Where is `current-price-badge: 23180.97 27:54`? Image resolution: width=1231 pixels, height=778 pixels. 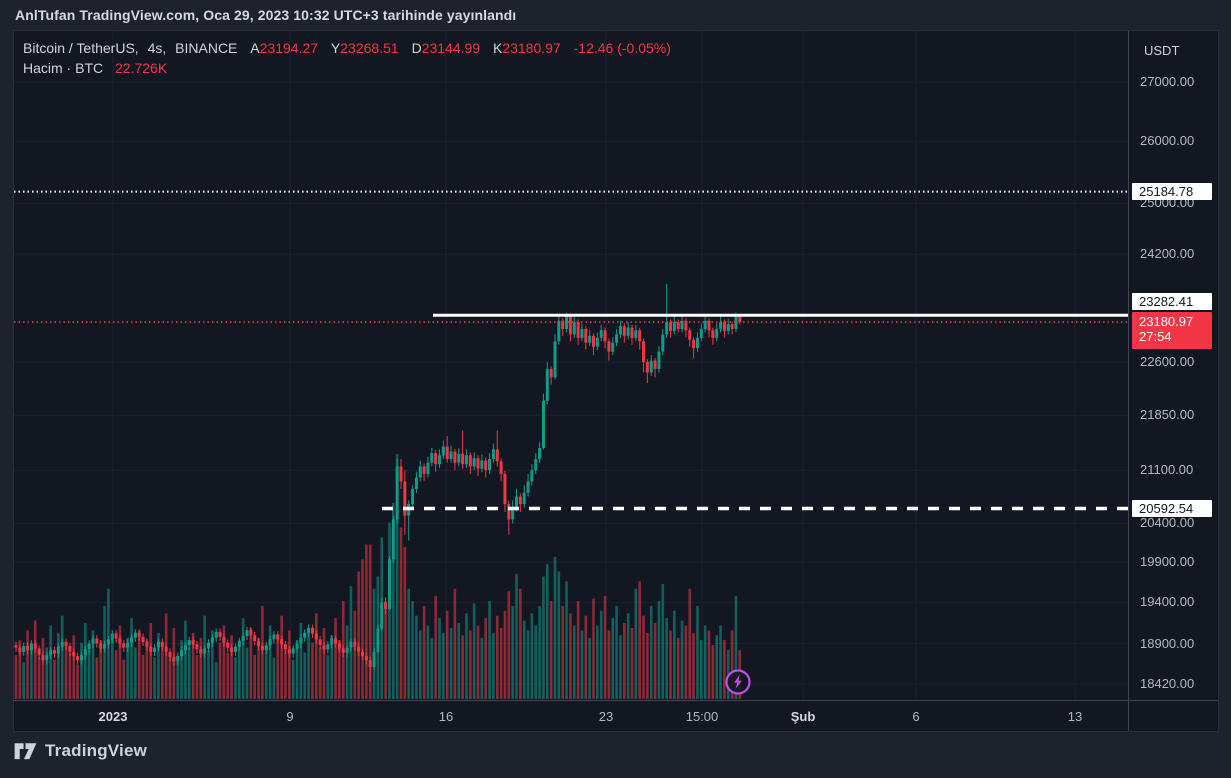
current-price-badge: 23180.97 27:54 is located at coordinates (1172, 330).